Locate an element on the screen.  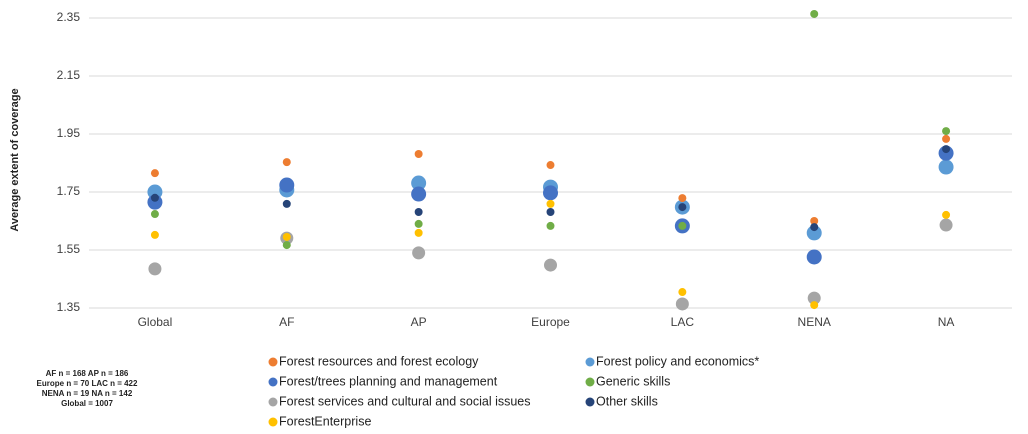
legend-label: Other skills is located at coordinates (627, 401).